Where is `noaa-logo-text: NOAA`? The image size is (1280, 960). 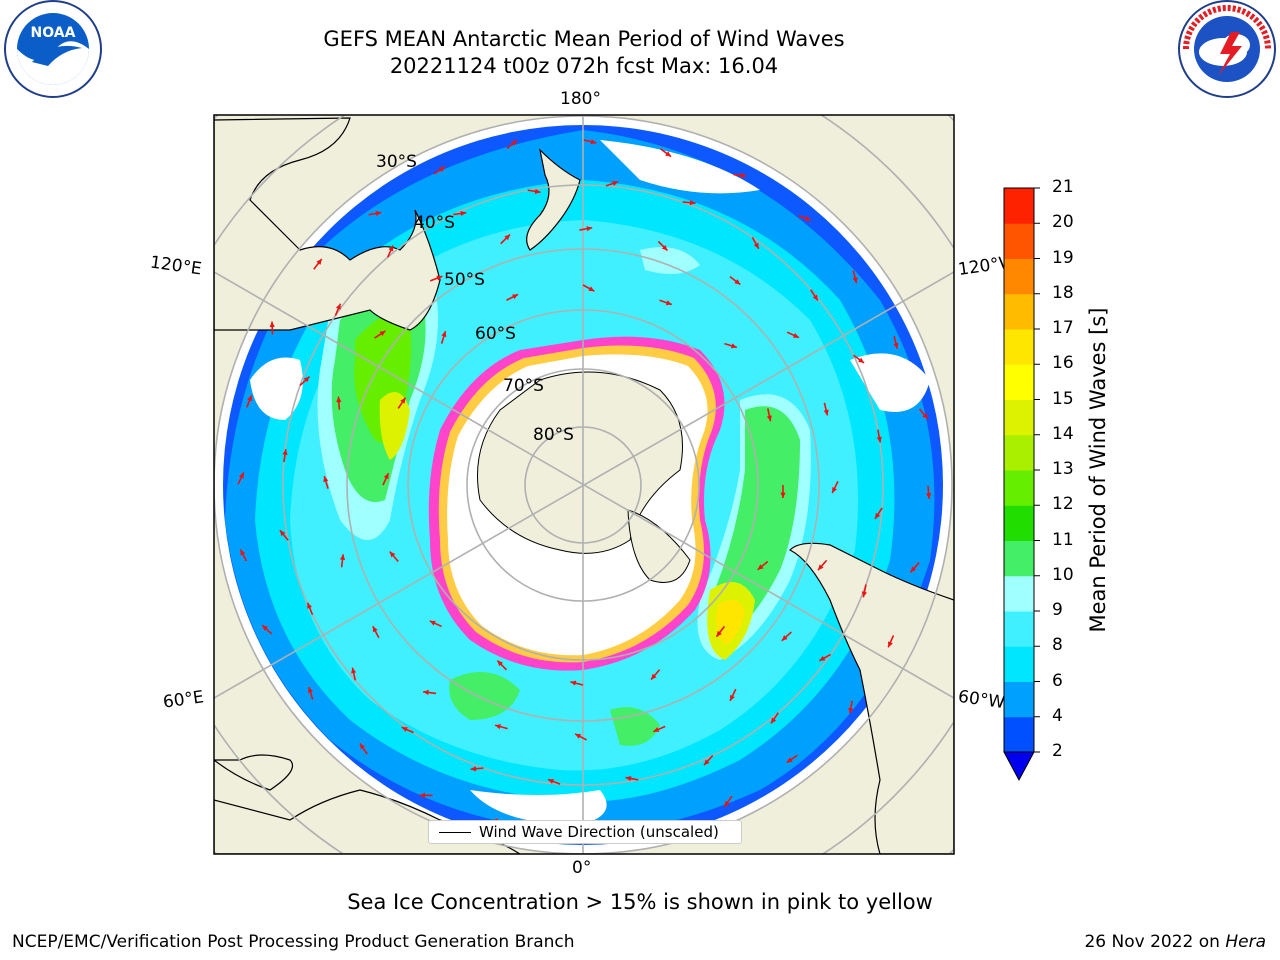 noaa-logo-text: NOAA is located at coordinates (53, 33).